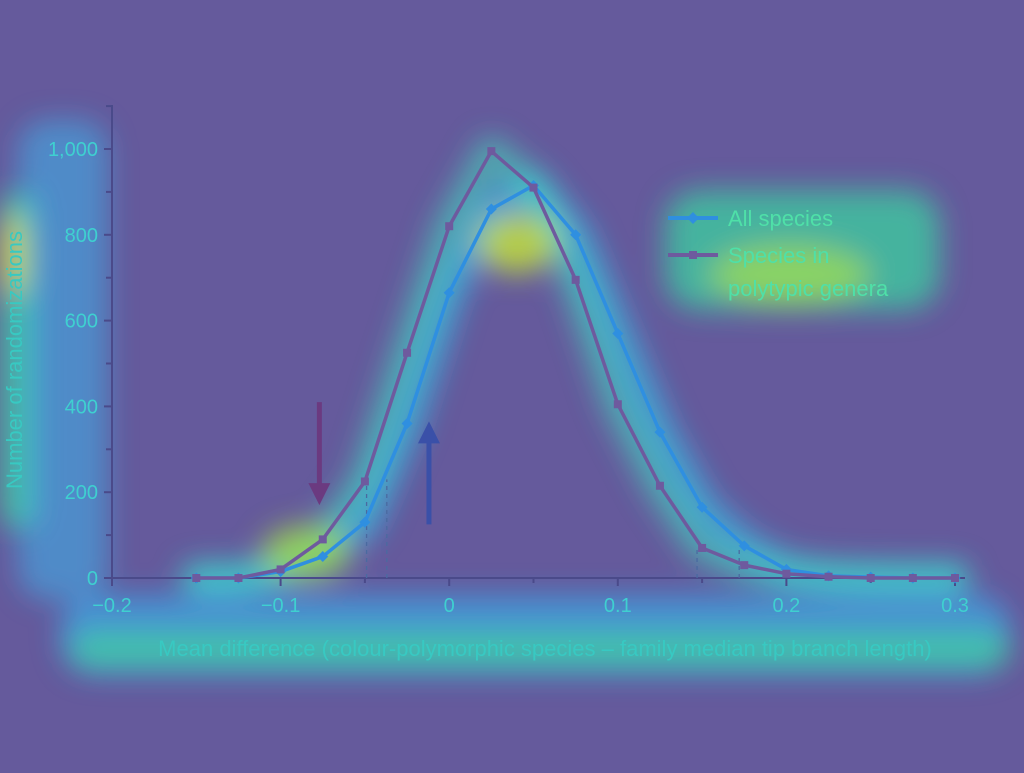  Describe the element at coordinates (81, 236) in the screenshot. I see `y-tick-label: 800` at that location.